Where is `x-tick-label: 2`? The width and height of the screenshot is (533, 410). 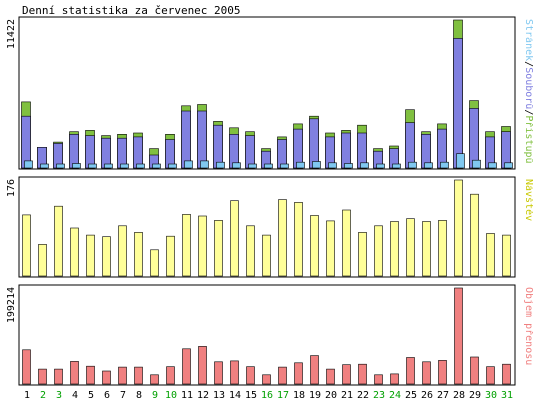
x-tick-label: 2 is located at coordinates (43, 395).